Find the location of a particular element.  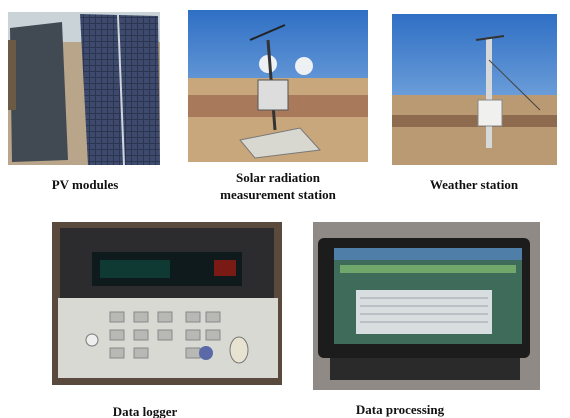

caption: measurement station is located at coordinates (278, 194).